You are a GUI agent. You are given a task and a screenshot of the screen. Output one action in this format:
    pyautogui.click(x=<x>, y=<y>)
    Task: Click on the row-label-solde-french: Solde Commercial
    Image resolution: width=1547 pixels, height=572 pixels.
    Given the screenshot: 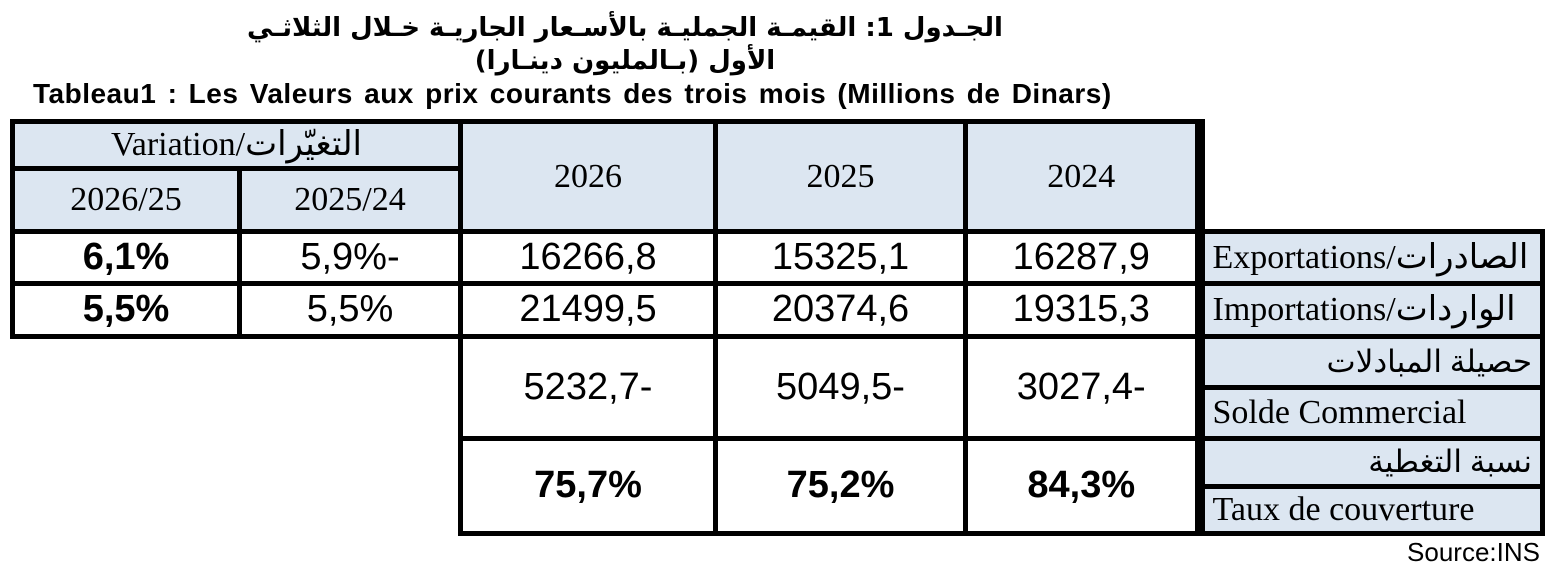 What is the action you would take?
    pyautogui.click(x=1369, y=413)
    